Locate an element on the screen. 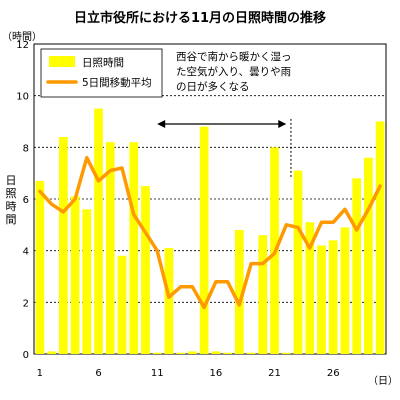  x-tick-label: 11 is located at coordinates (157, 373).